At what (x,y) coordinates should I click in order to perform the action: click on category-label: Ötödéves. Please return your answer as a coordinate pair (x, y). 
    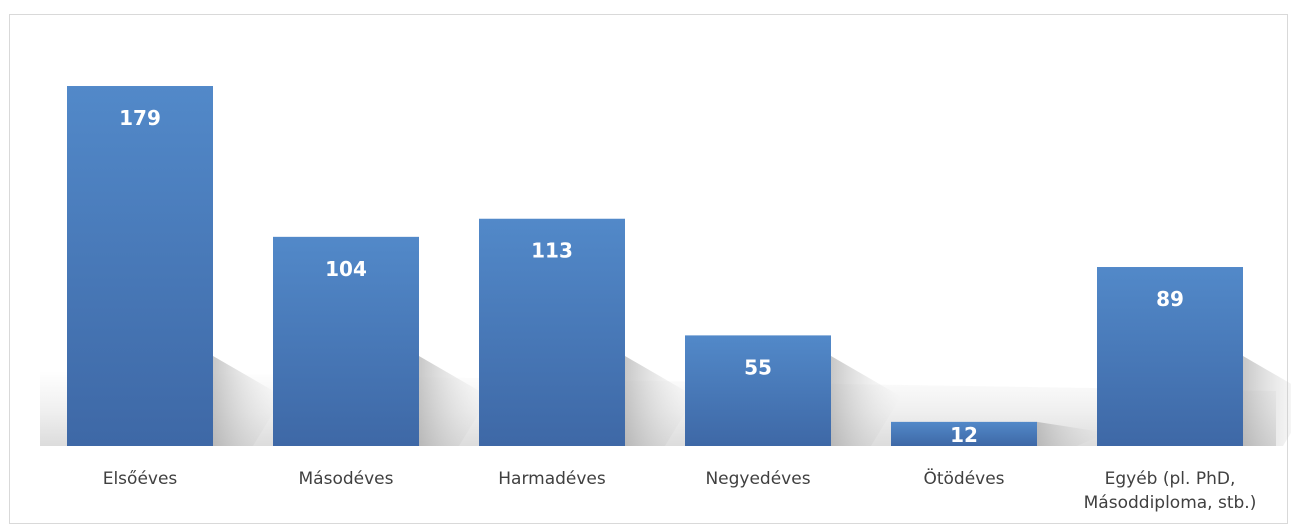
    Looking at the image, I should click on (963, 478).